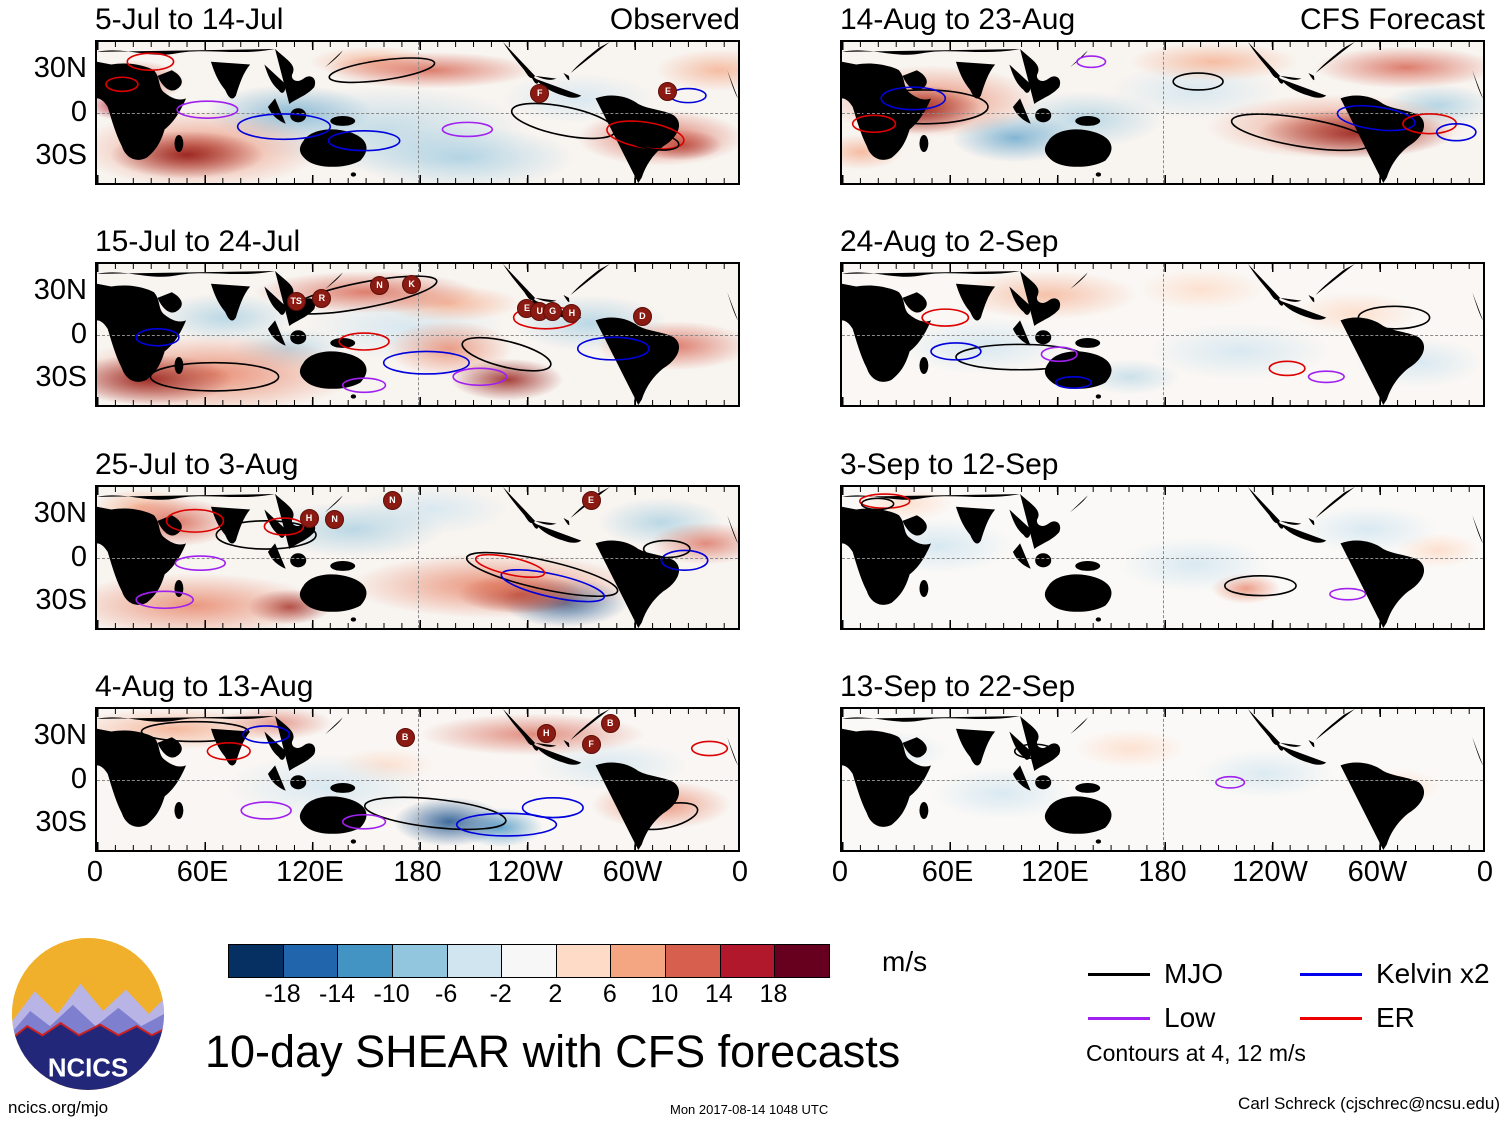  What do you see at coordinates (1331, 974) in the screenshot?
I see `kelvin-line-swatch` at bounding box center [1331, 974].